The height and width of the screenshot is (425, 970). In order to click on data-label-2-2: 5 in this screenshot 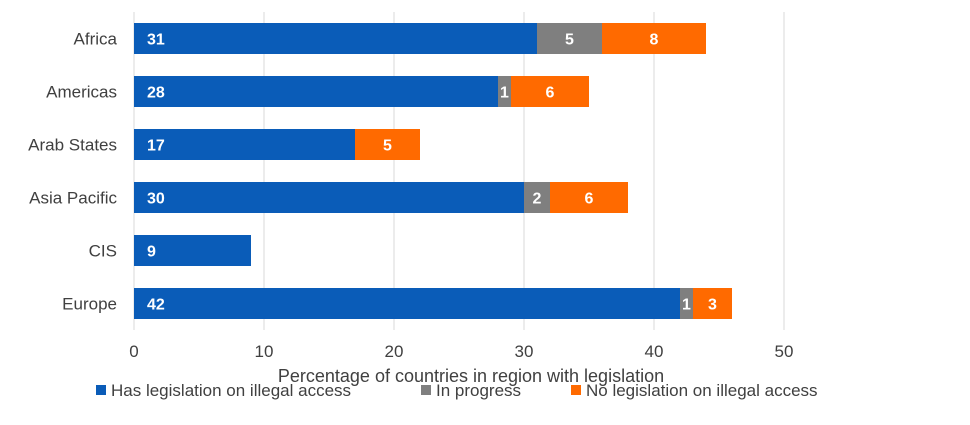, I will do `click(387, 146)`.